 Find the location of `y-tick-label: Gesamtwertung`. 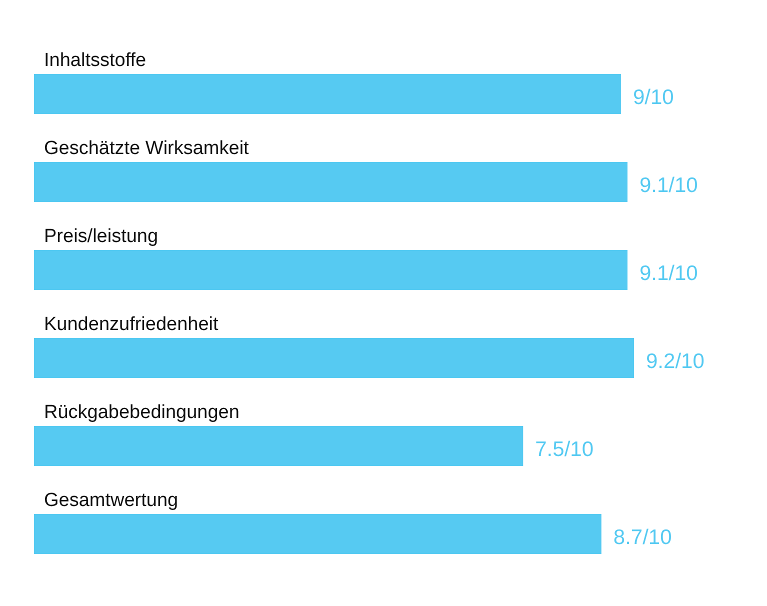

y-tick-label: Gesamtwertung is located at coordinates (111, 500).